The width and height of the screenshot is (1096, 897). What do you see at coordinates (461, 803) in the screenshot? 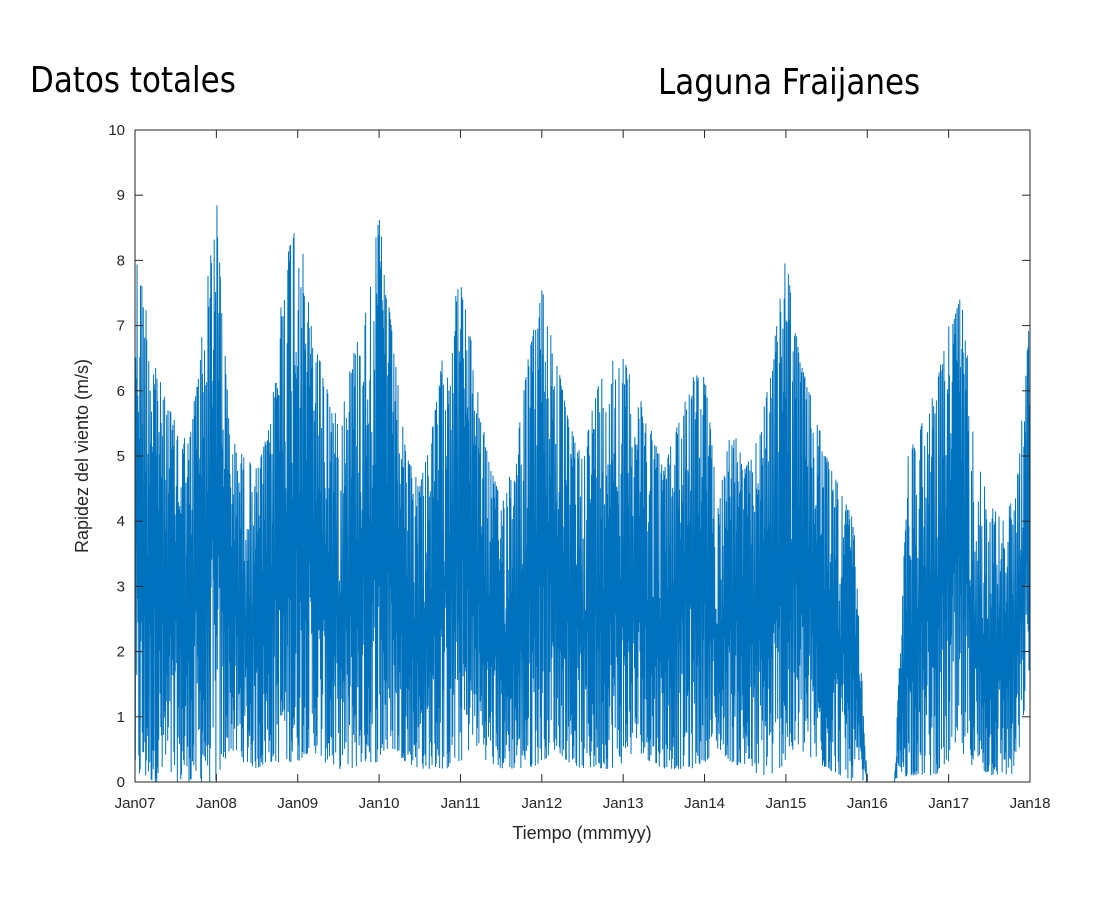
I see `x-tick-label: Jan11` at bounding box center [461, 803].